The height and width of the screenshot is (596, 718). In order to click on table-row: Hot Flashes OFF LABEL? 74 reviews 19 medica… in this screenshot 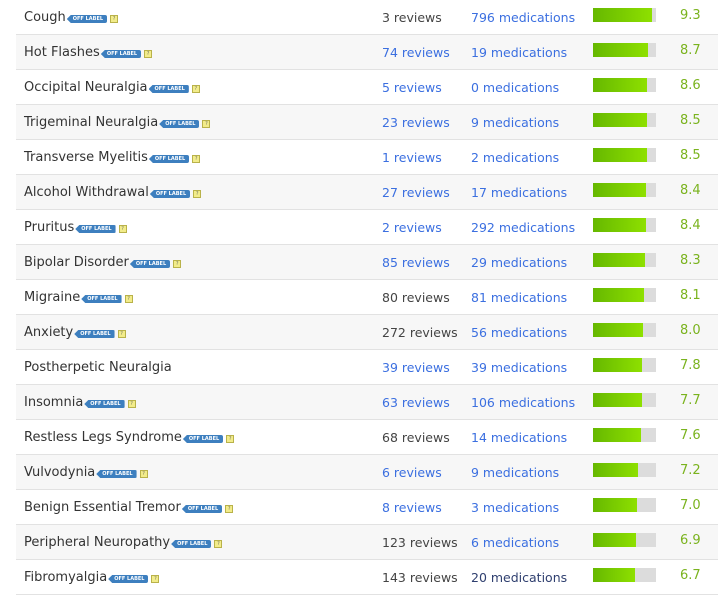, I will do `click(367, 52)`.